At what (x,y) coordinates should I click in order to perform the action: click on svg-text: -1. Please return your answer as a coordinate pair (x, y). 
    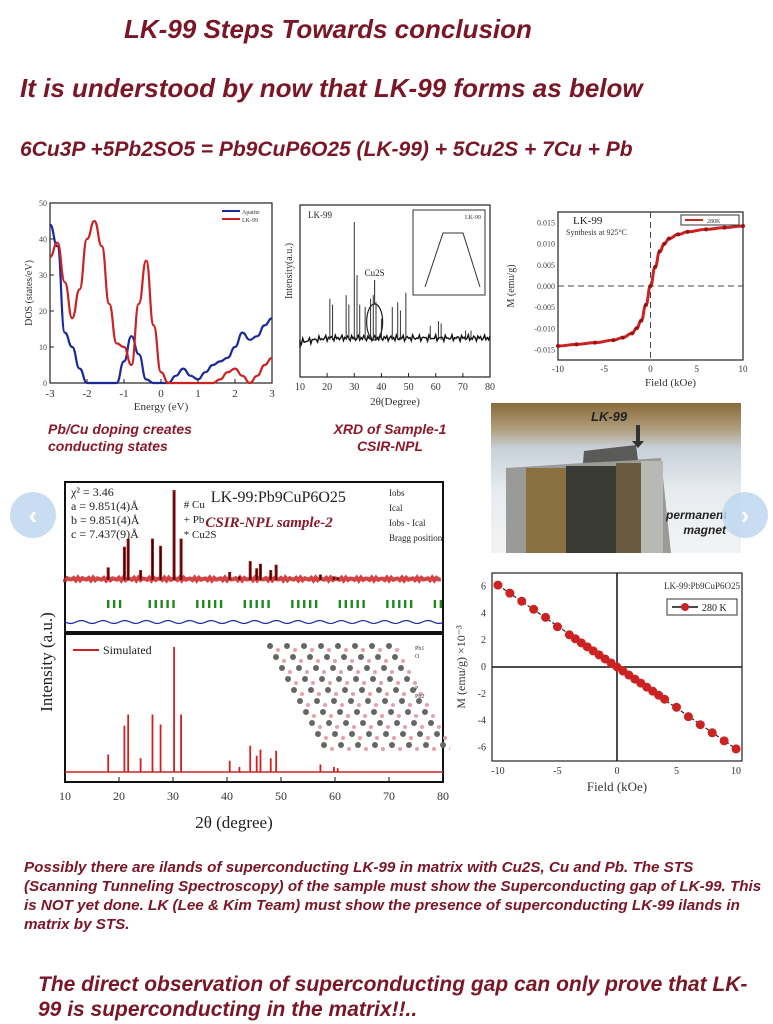
    Looking at the image, I should click on (123, 394).